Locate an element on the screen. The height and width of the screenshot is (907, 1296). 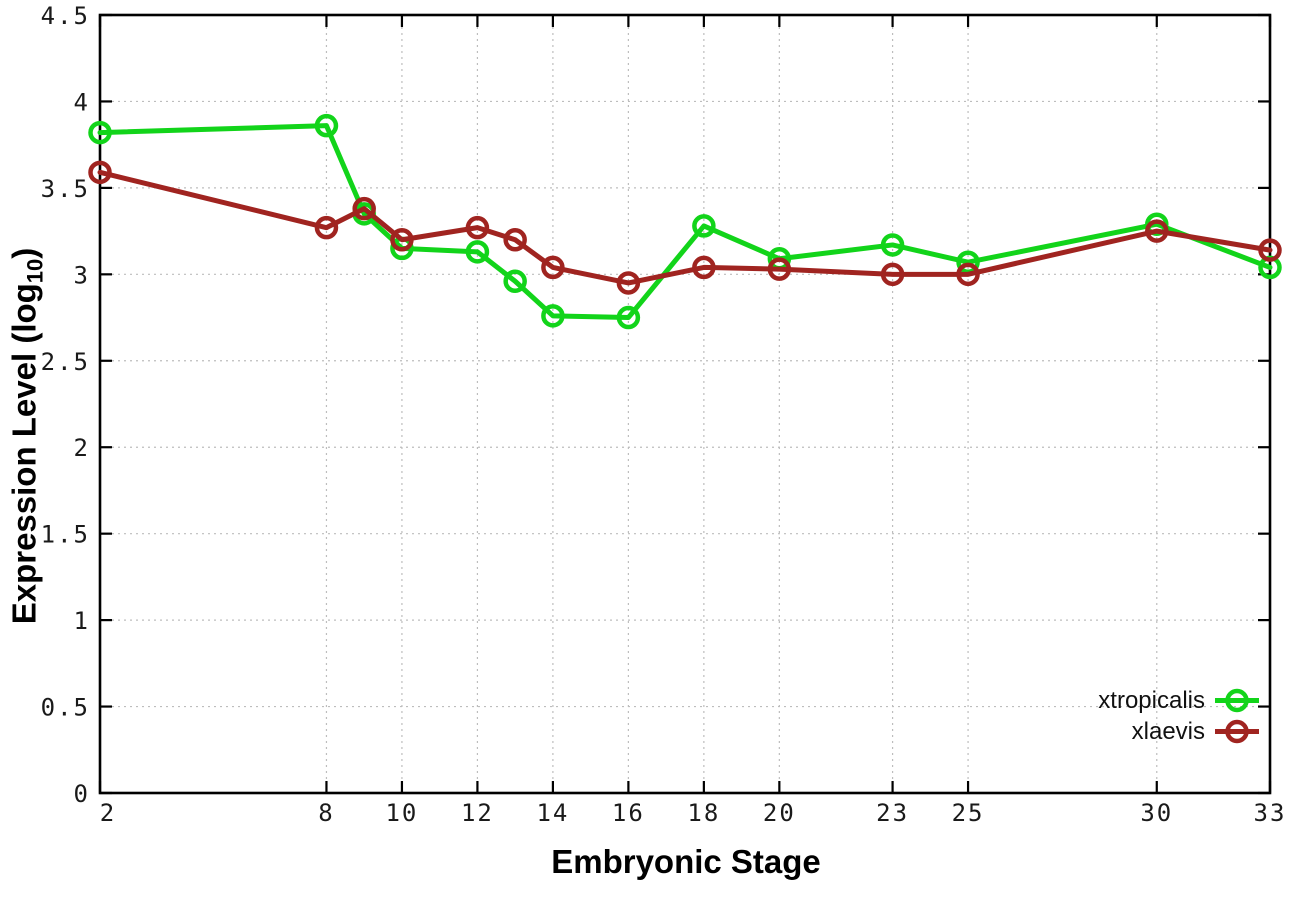
x-tick-label: 12 is located at coordinates (477, 813).